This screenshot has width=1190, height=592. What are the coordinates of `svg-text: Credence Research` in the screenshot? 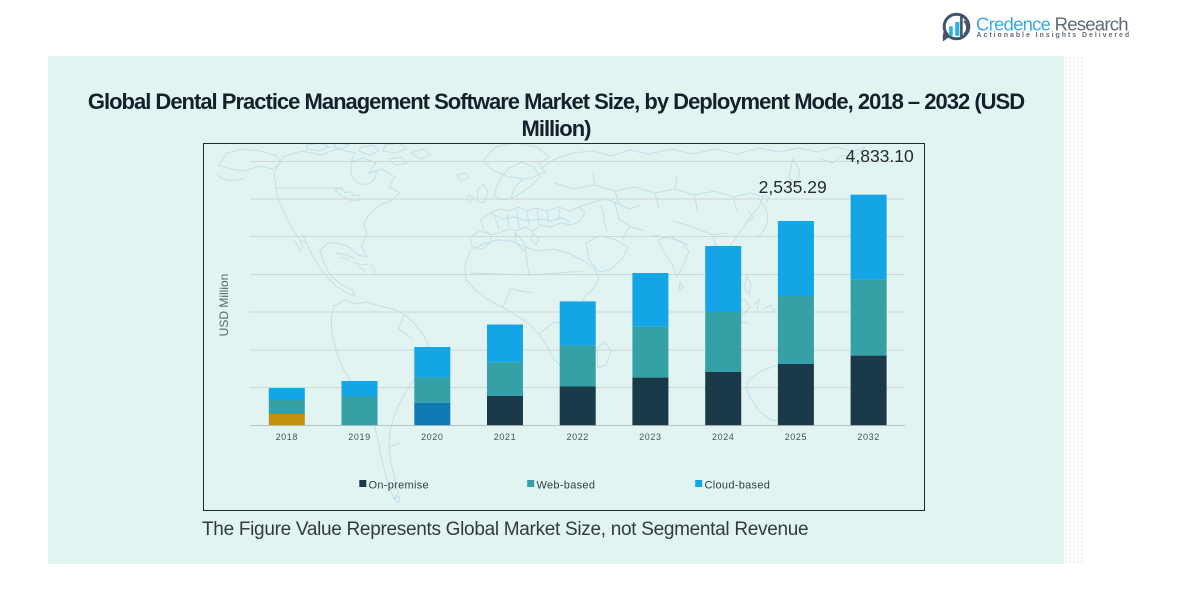 It's located at (1052, 24).